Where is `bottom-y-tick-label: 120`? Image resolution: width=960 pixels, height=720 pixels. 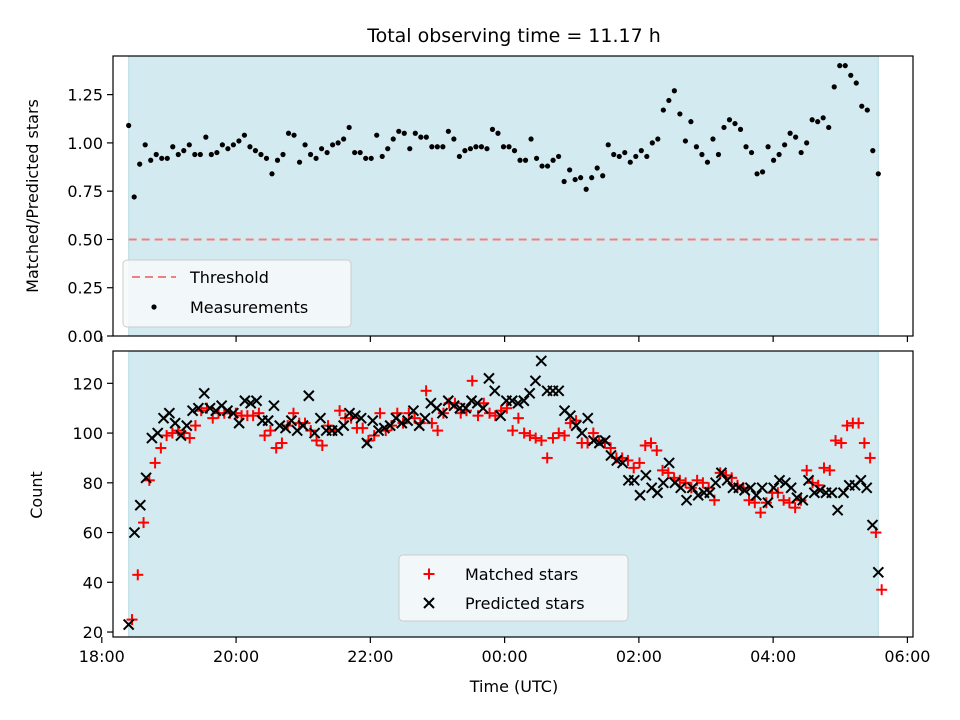 bottom-y-tick-label: 120 is located at coordinates (87, 383).